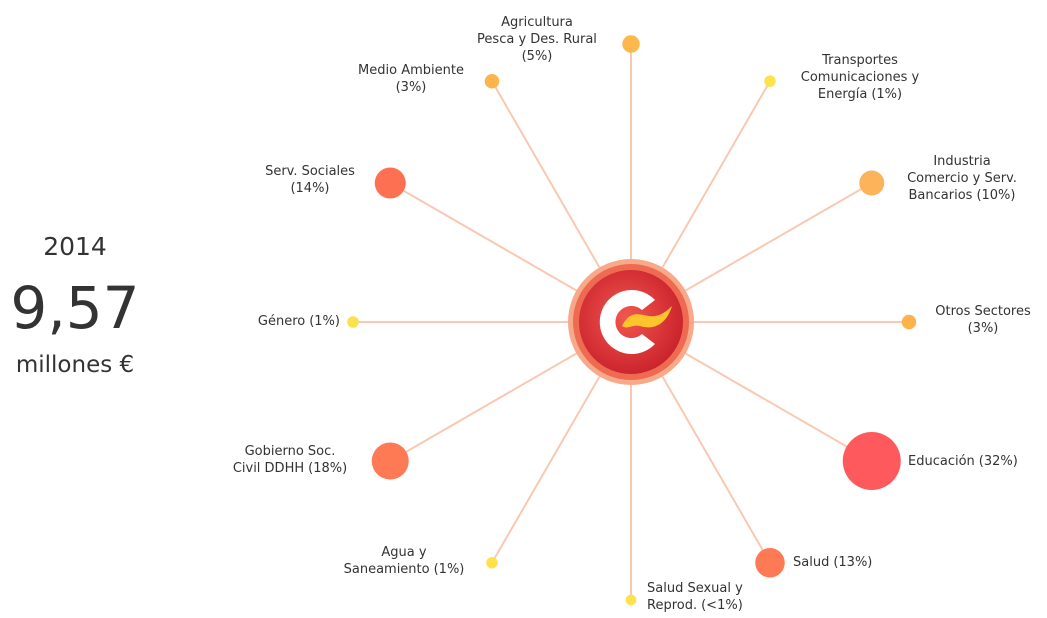 The width and height of the screenshot is (1047, 618). What do you see at coordinates (75, 308) in the screenshot?
I see `amount: 9,57` at bounding box center [75, 308].